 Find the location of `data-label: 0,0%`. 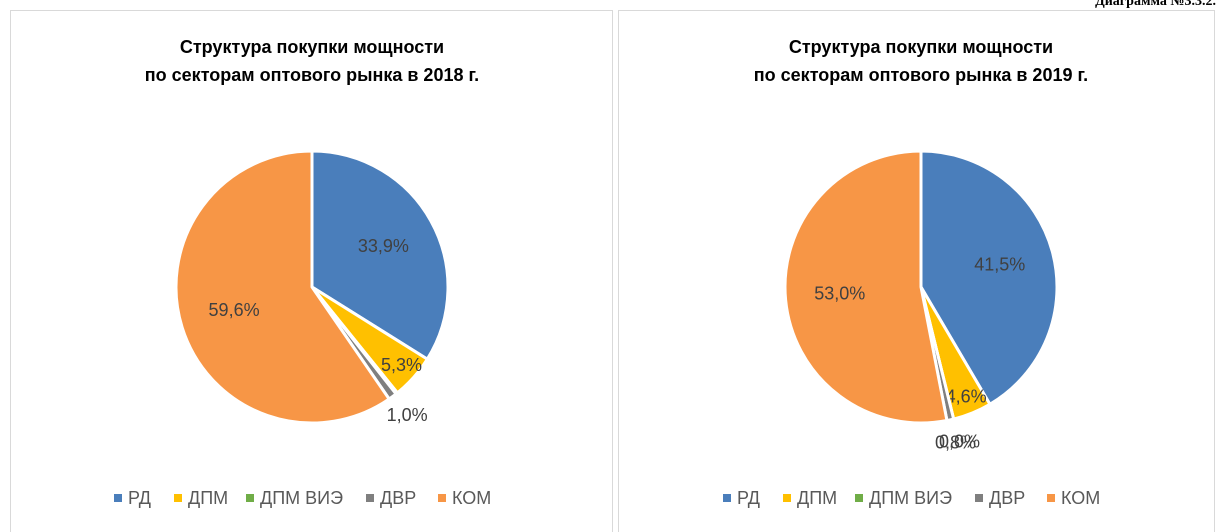

data-label: 0,0% is located at coordinates (959, 442).